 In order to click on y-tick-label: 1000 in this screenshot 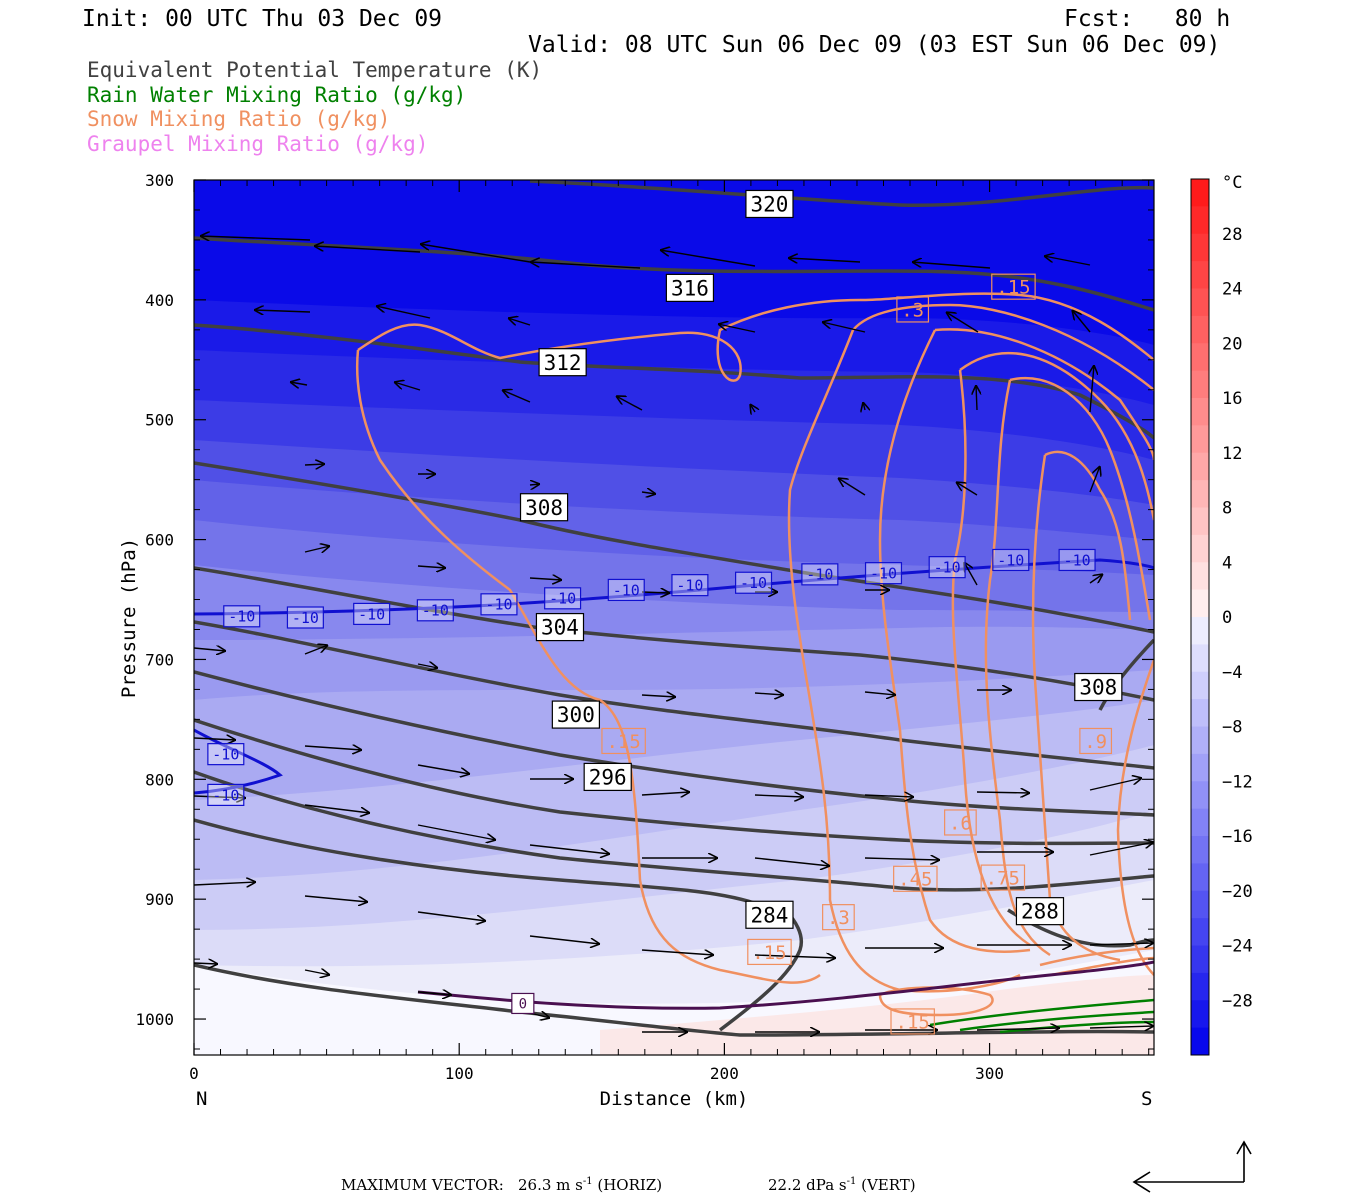, I will do `click(154, 1019)`.